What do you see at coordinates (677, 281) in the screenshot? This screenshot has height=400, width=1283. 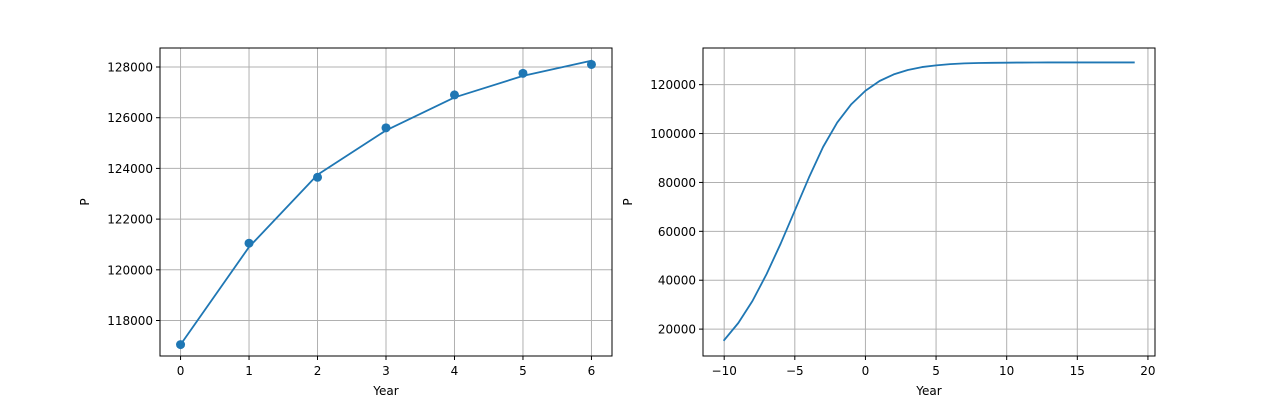 I see `y-tick-label: 40000` at bounding box center [677, 281].